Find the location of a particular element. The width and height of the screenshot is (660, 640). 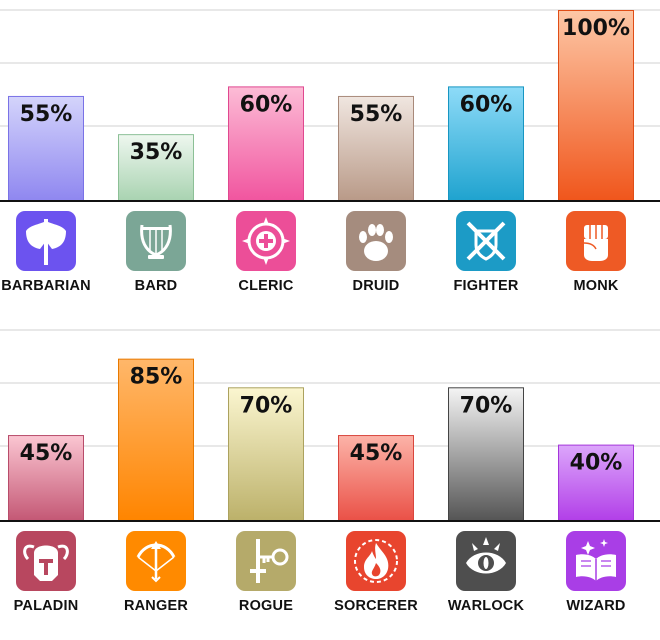

category-label-ranger: RANGER is located at coordinates (156, 606).